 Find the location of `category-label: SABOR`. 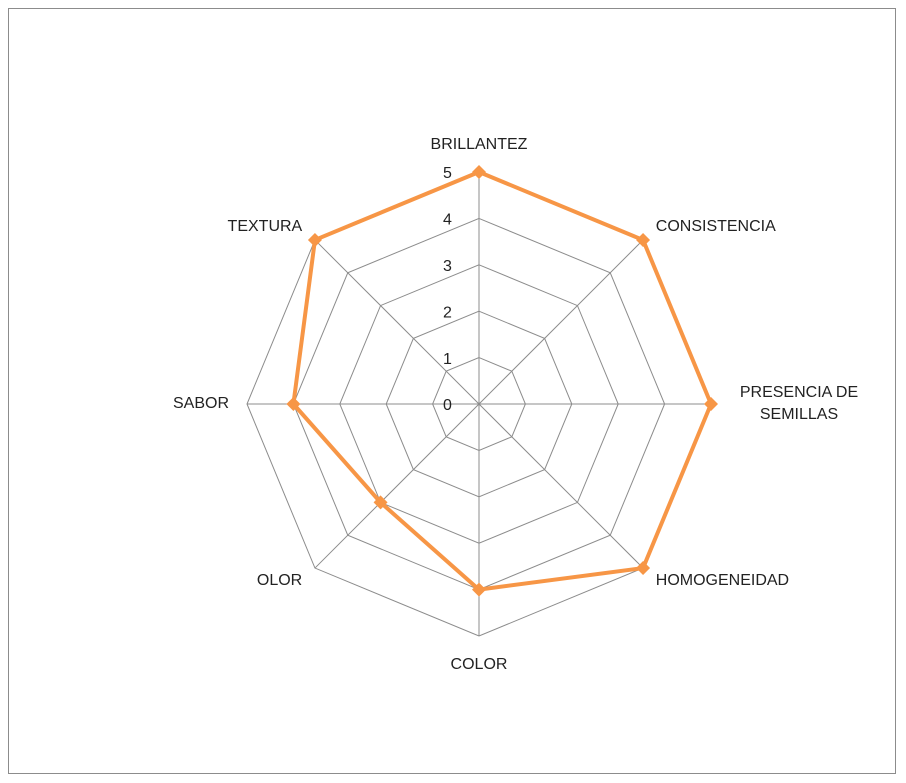

category-label: SABOR is located at coordinates (200, 403).